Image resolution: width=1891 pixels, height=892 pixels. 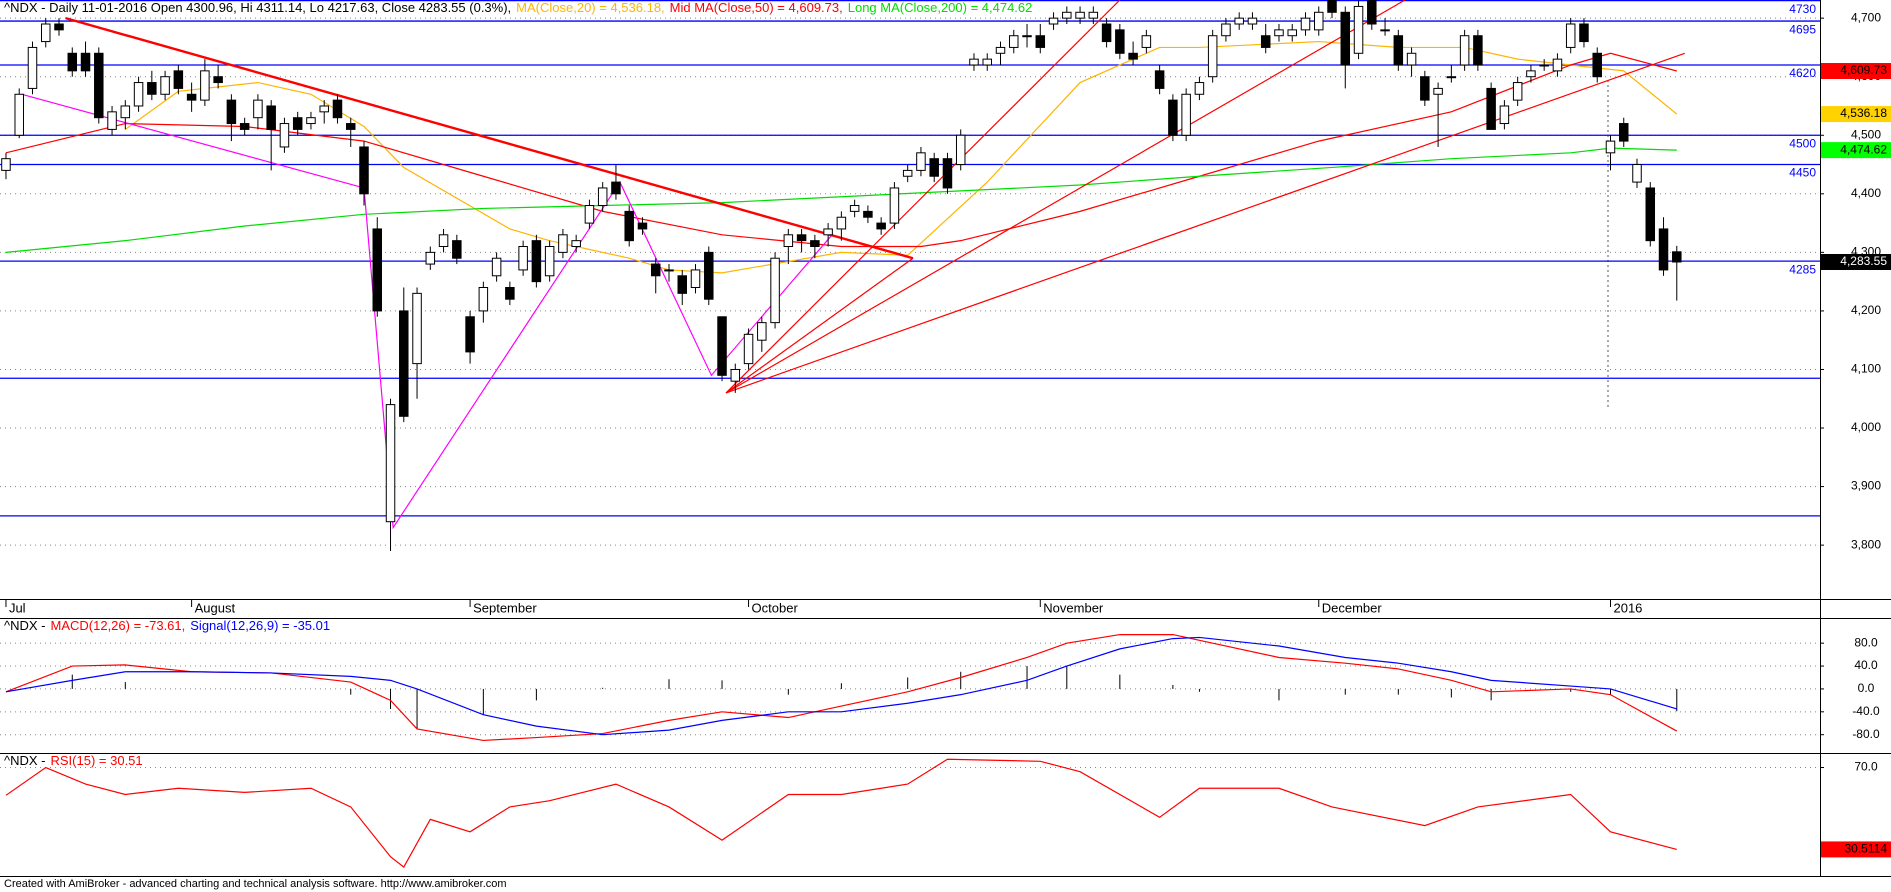 I want to click on x-tick-label: October, so click(x=775, y=607).